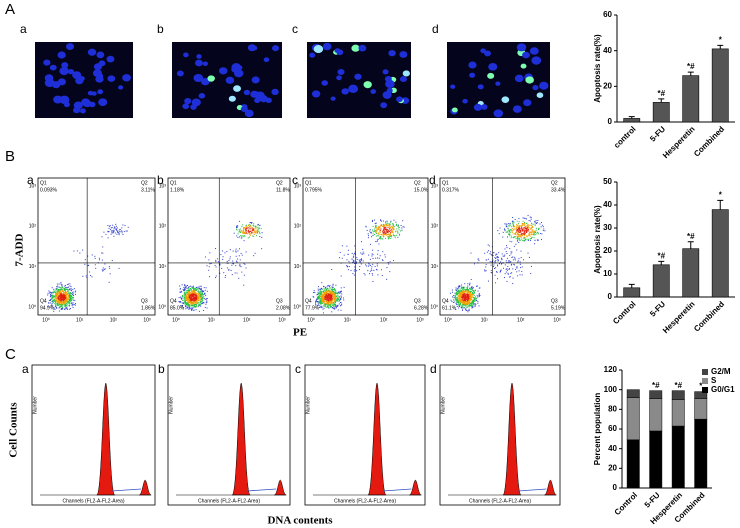 The width and height of the screenshot is (740, 528). Describe the element at coordinates (558, 190) in the screenshot. I see `quadrant-value: 33.4%` at that location.